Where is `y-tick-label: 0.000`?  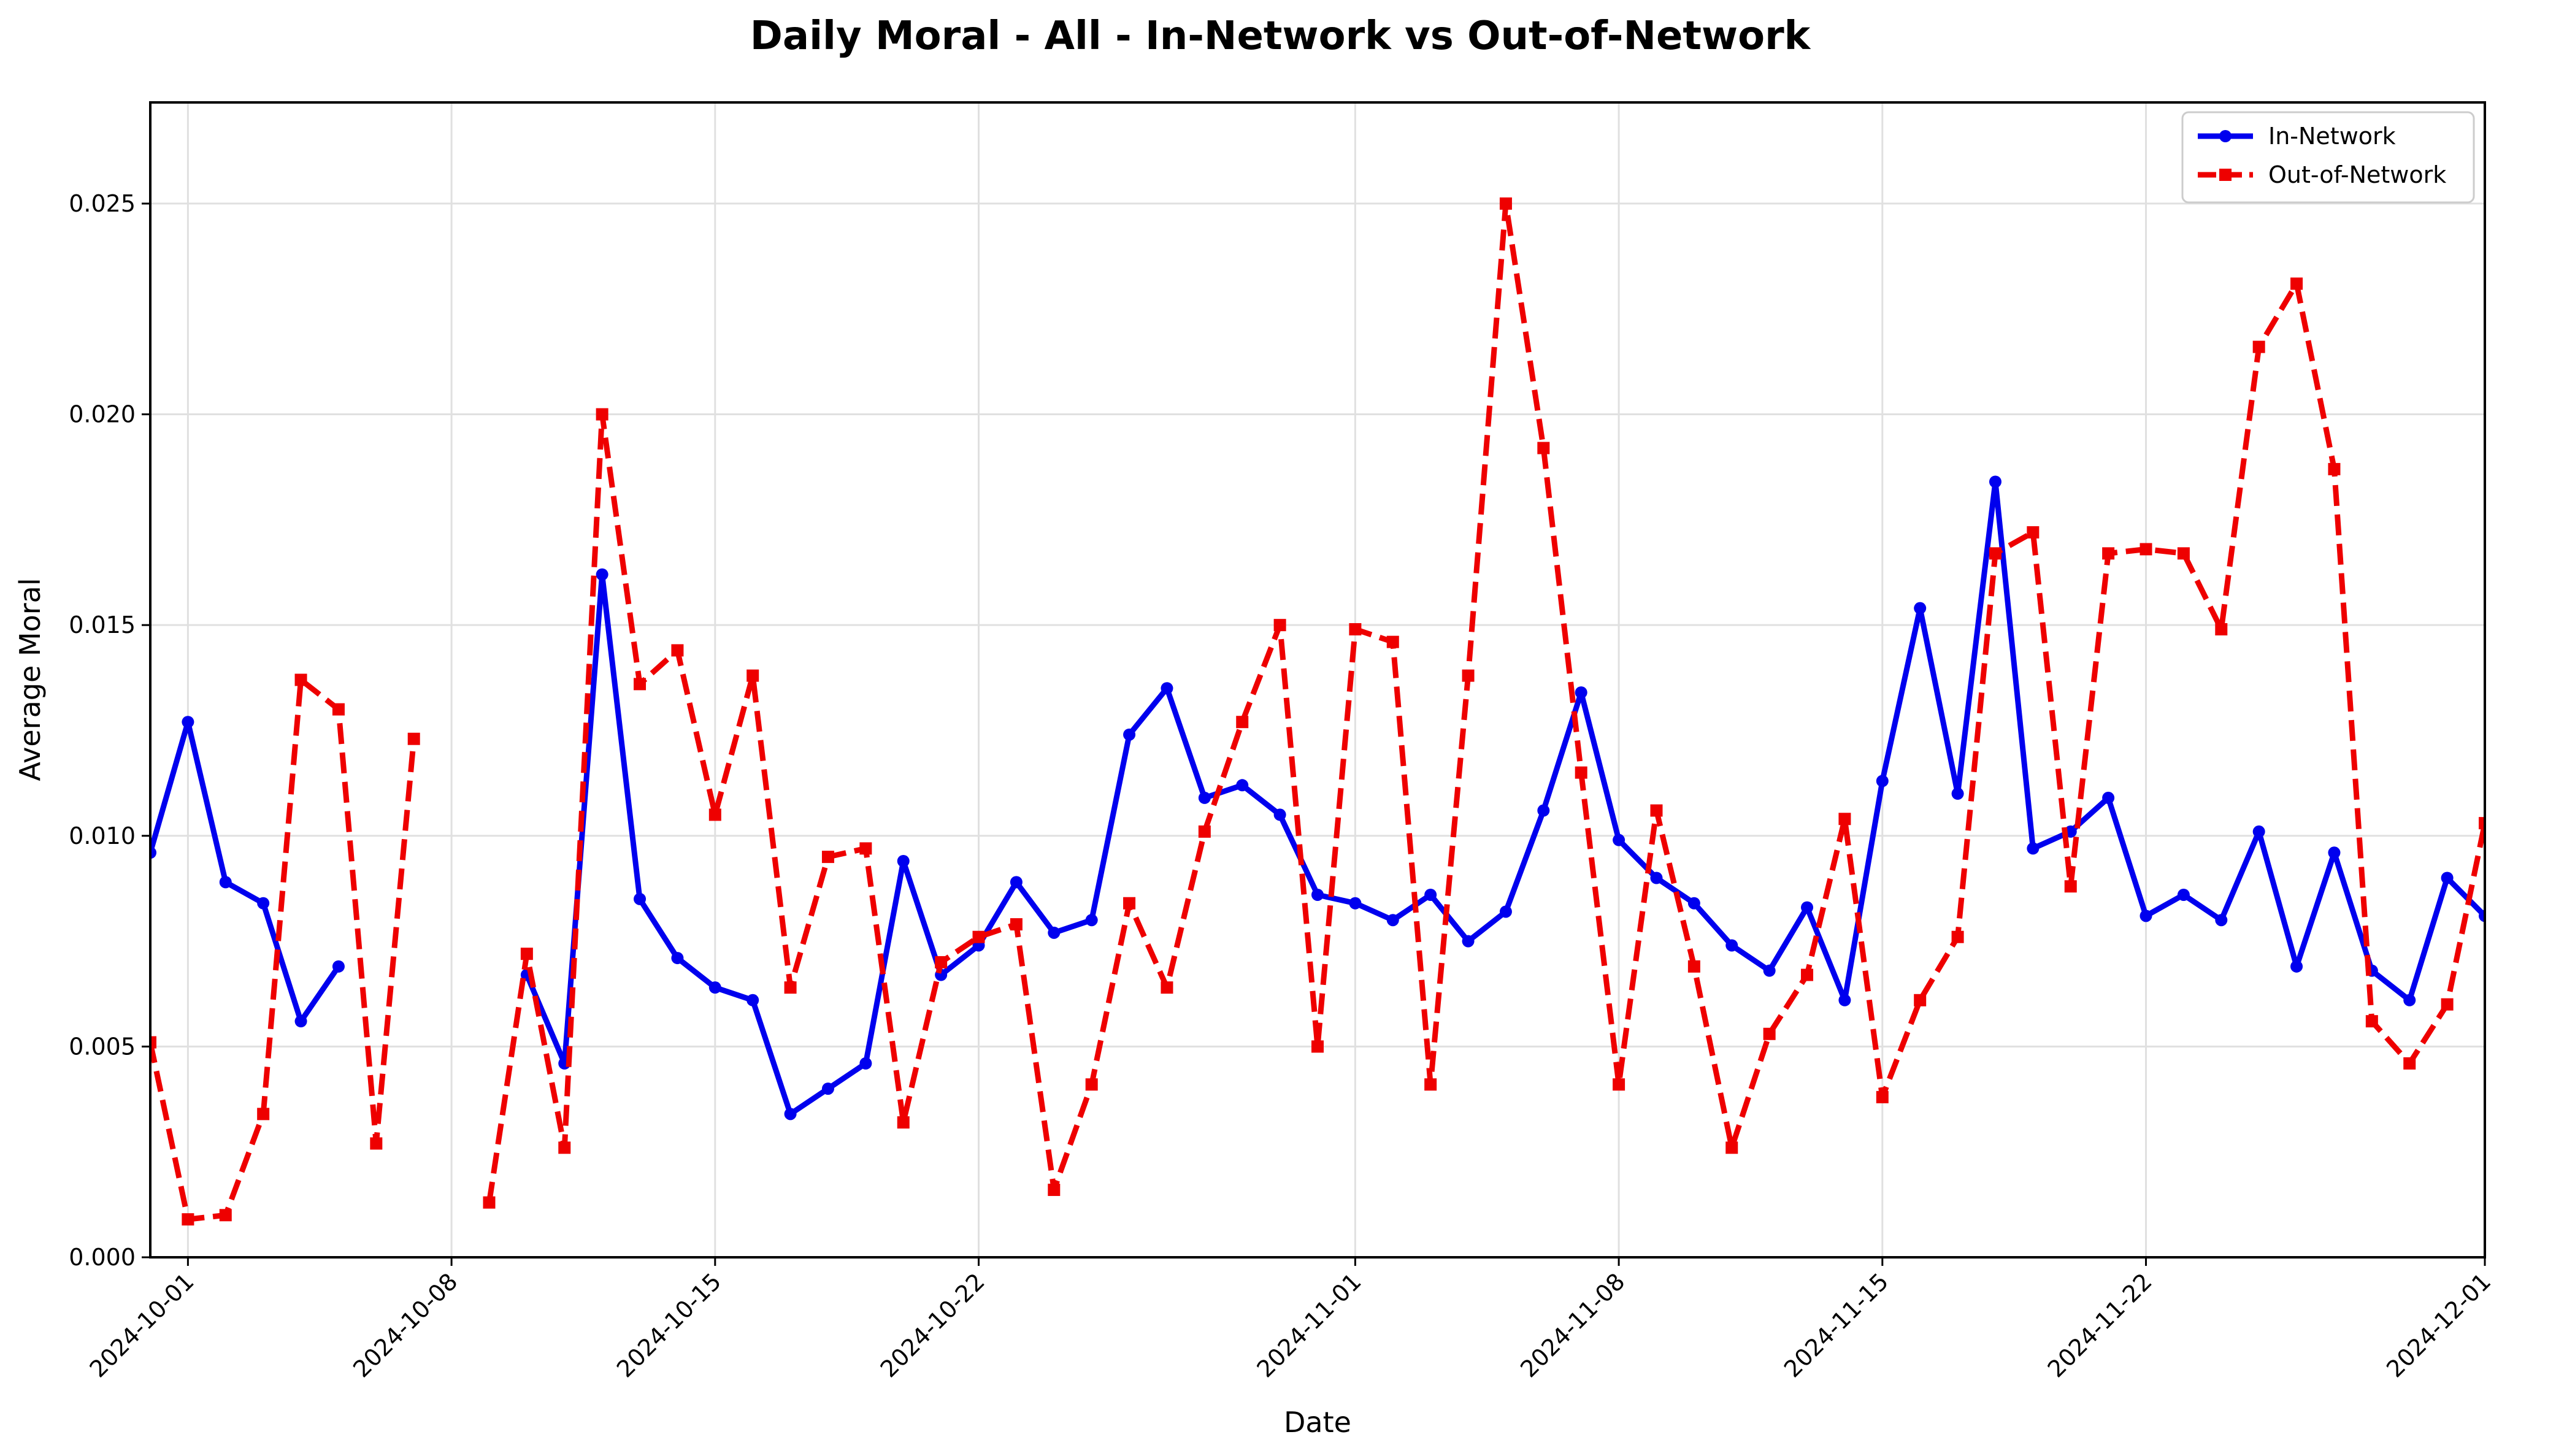 y-tick-label: 0.000 is located at coordinates (102, 1257).